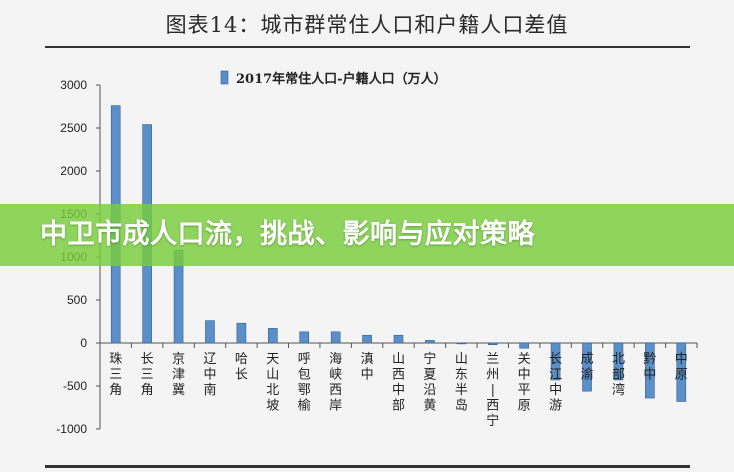 The image size is (734, 472). What do you see at coordinates (367, 466) in the screenshot?
I see `bottom-rule` at bounding box center [367, 466].